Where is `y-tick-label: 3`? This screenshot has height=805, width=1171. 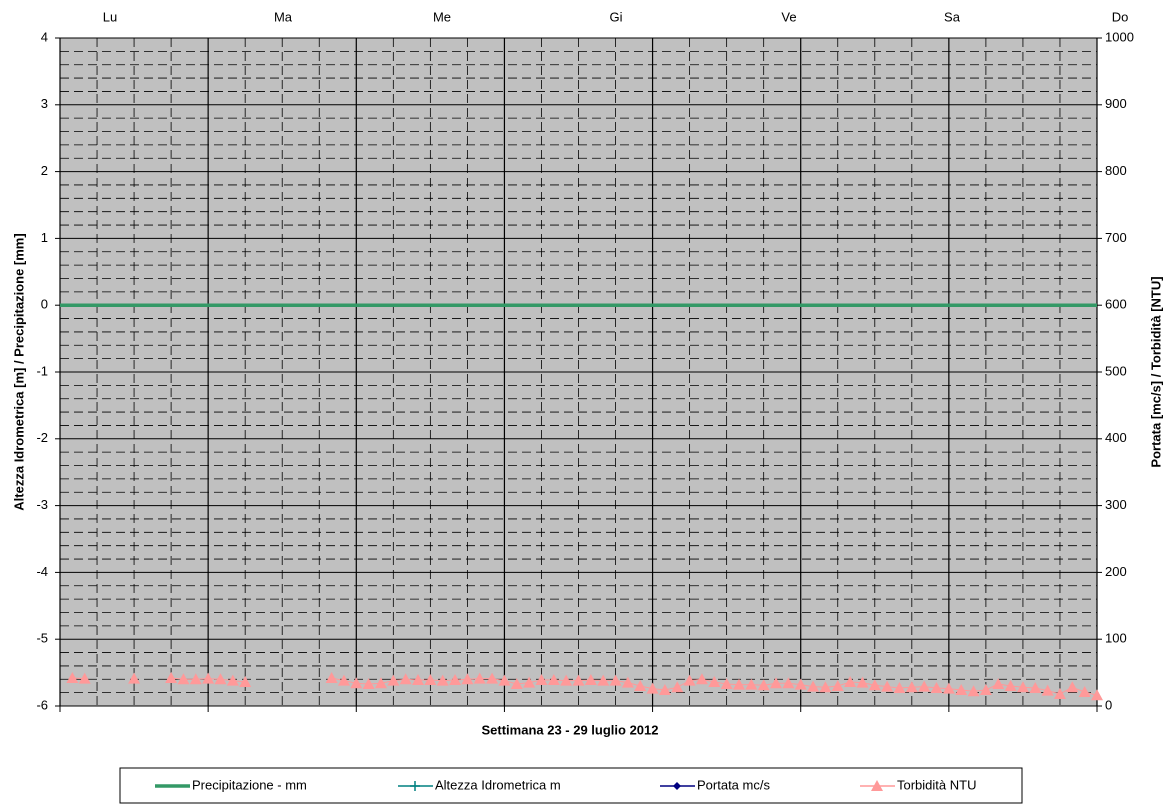 y-tick-label: 3 is located at coordinates (44, 103).